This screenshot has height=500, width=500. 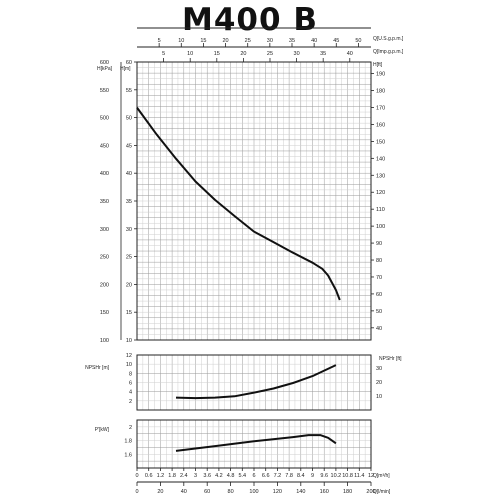 What do you see at coordinates (130, 428) in the screenshot?
I see `power-tick-label: 2` at bounding box center [130, 428].